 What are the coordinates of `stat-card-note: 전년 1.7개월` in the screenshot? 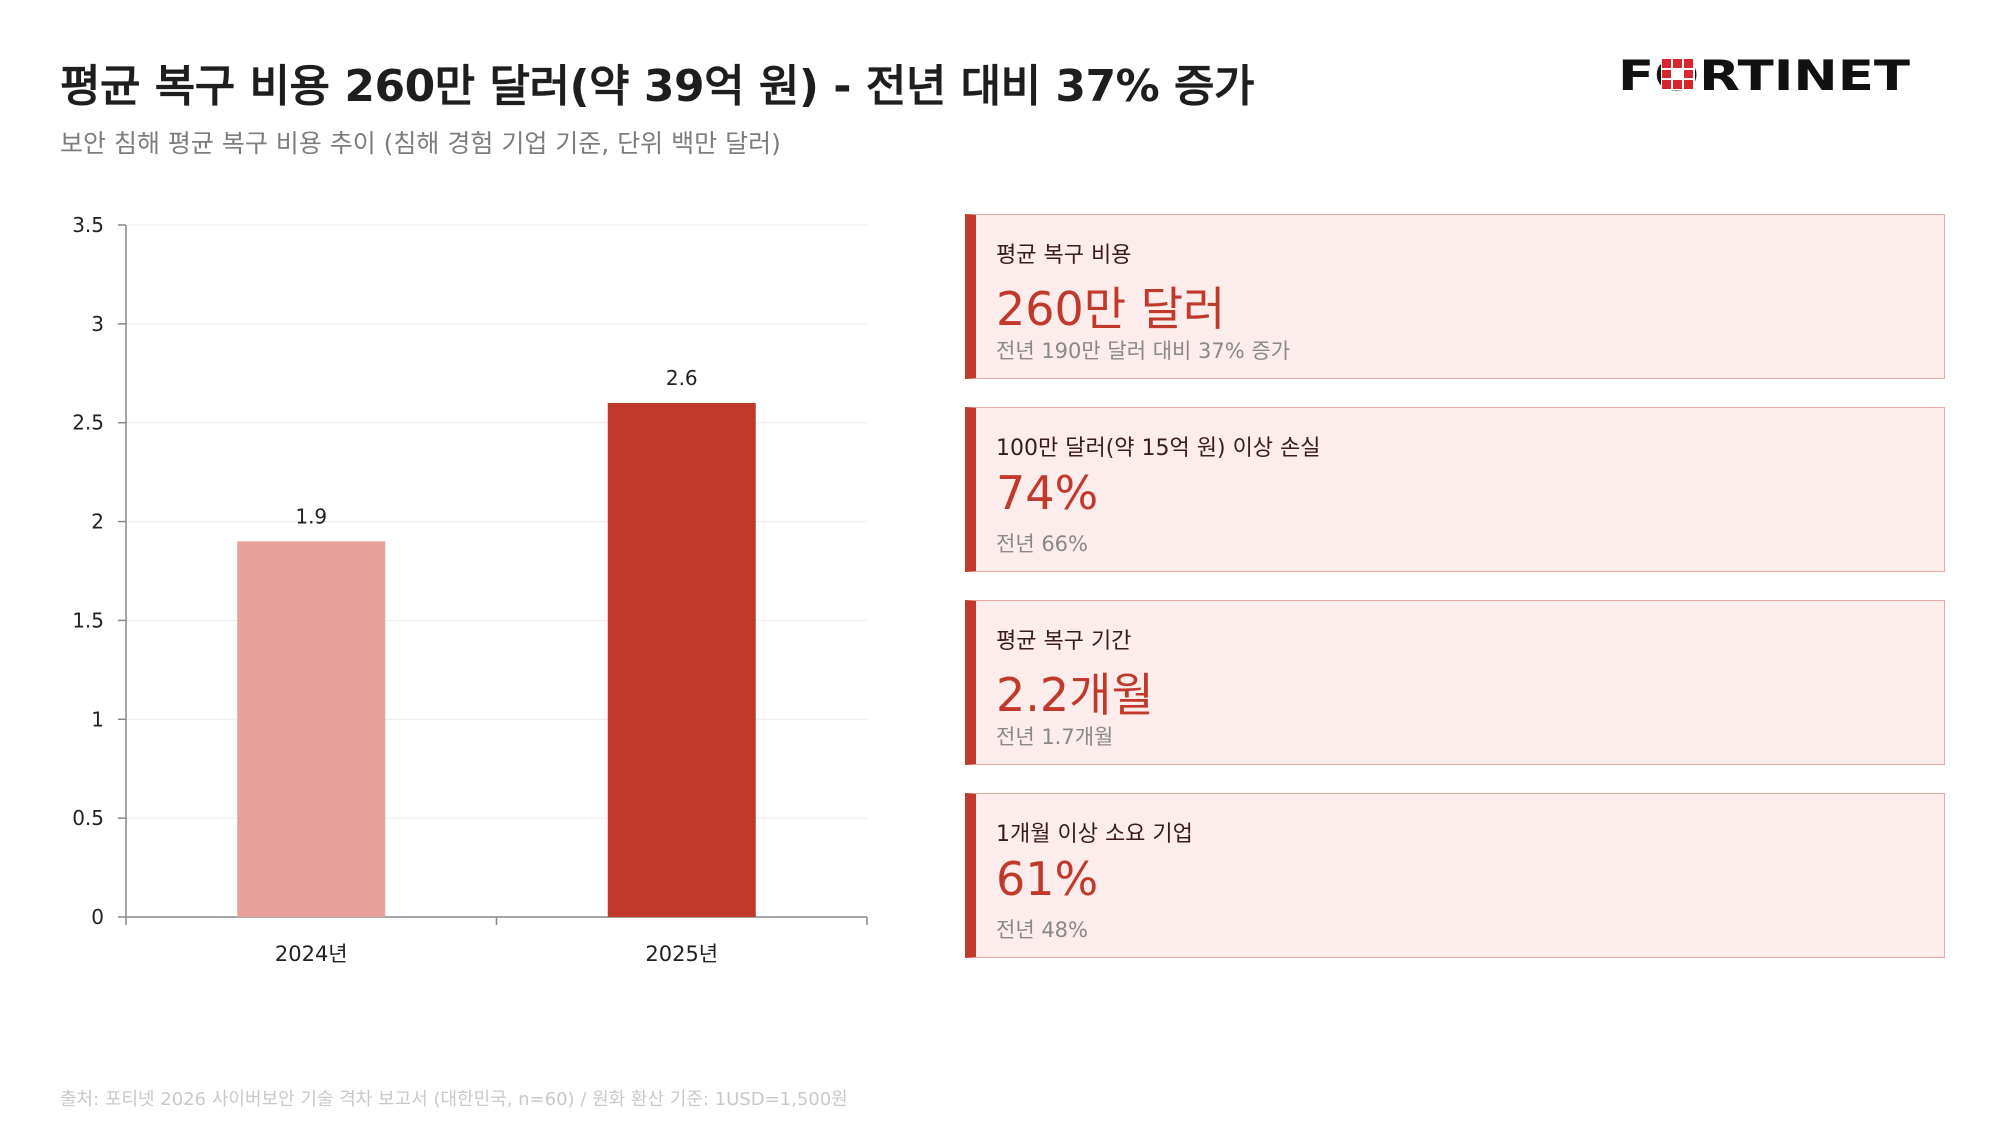 It's located at (1055, 737).